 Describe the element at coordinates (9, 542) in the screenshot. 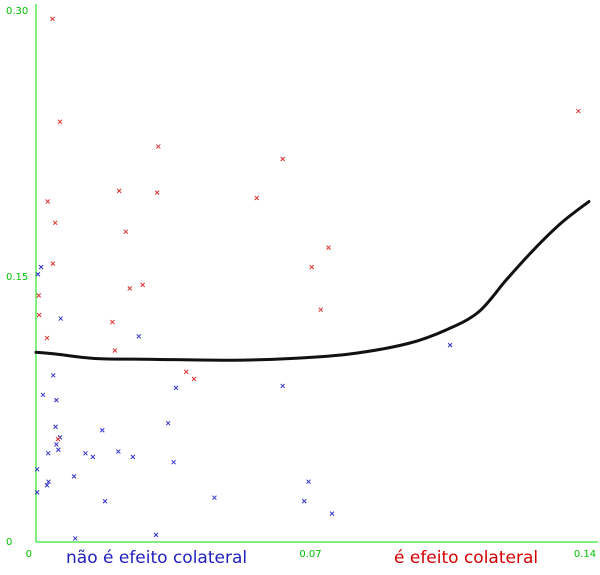

I see `y-tick-label: 0` at that location.